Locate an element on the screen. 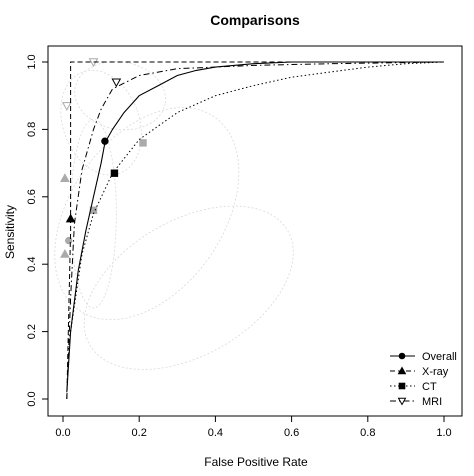 This screenshot has width=474, height=476. summary-point-overall is located at coordinates (105, 141).